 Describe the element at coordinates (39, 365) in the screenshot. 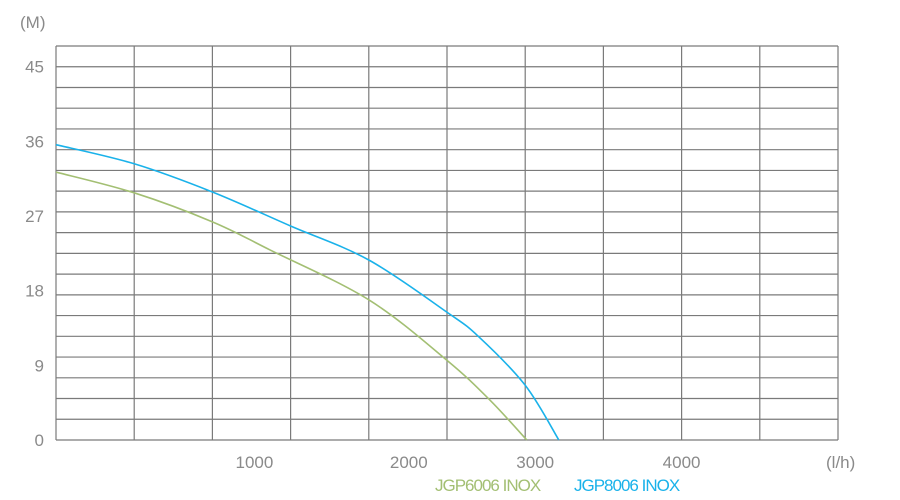

I see `y-tick-label: 9` at that location.